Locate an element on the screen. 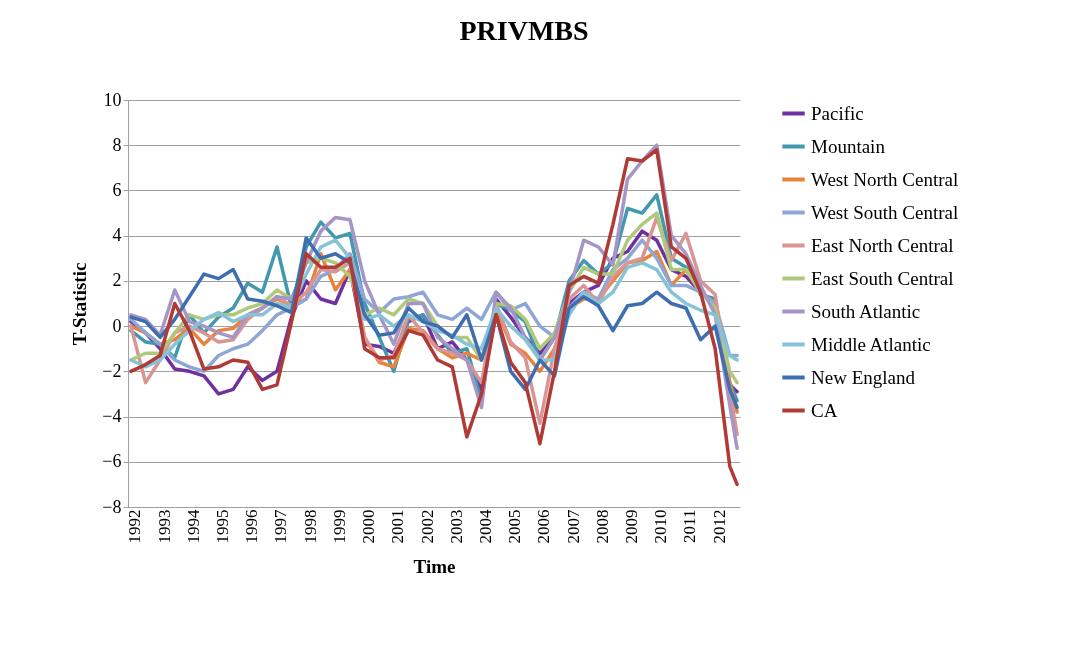  x-tick-label: 2004 is located at coordinates (485, 526).